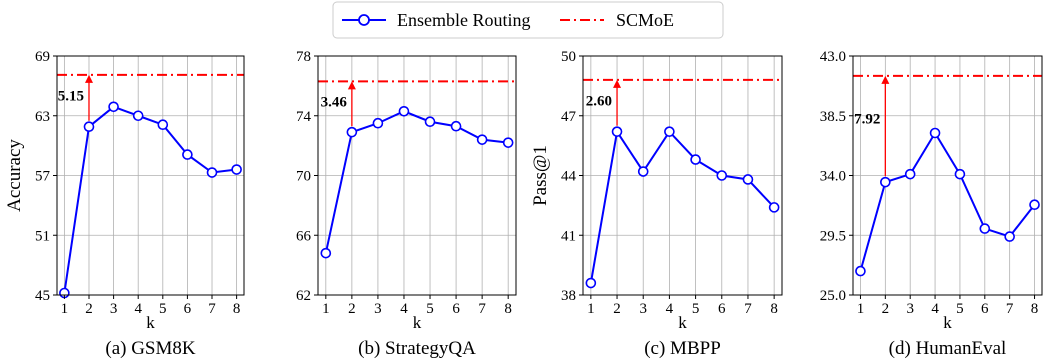  I want to click on panel-caption: (a) GSM8K, so click(150, 348).